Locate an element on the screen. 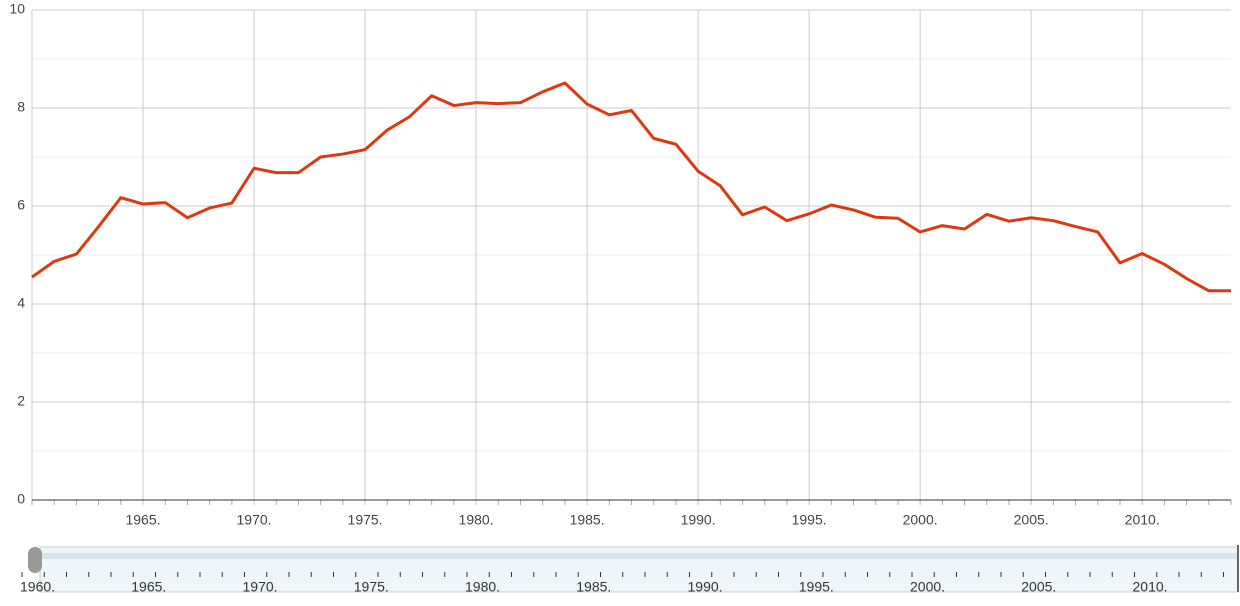 This screenshot has height=606, width=1240. x-tick-label: 2005. is located at coordinates (1031, 520).